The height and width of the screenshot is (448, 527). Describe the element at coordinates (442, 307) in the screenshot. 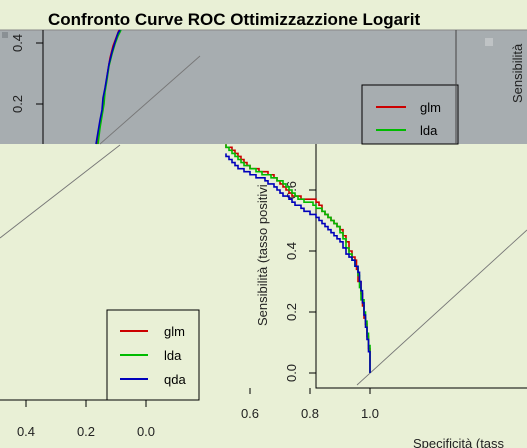

I see `main-diagonal-line` at that location.